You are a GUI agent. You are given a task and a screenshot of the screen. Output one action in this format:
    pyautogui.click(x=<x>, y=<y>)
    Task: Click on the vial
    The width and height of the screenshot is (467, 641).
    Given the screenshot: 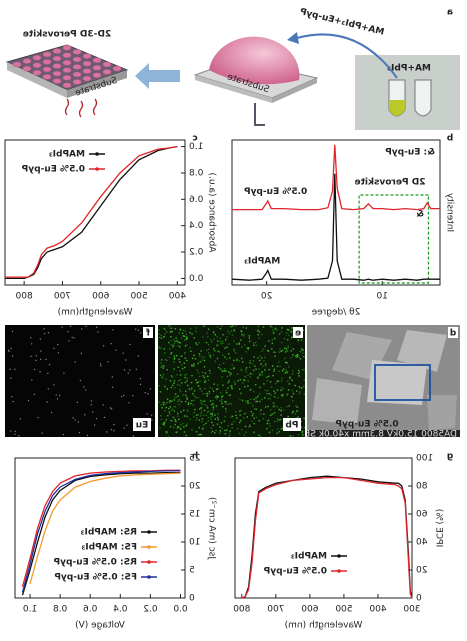 What is the action you would take?
    pyautogui.click(x=423, y=98)
    